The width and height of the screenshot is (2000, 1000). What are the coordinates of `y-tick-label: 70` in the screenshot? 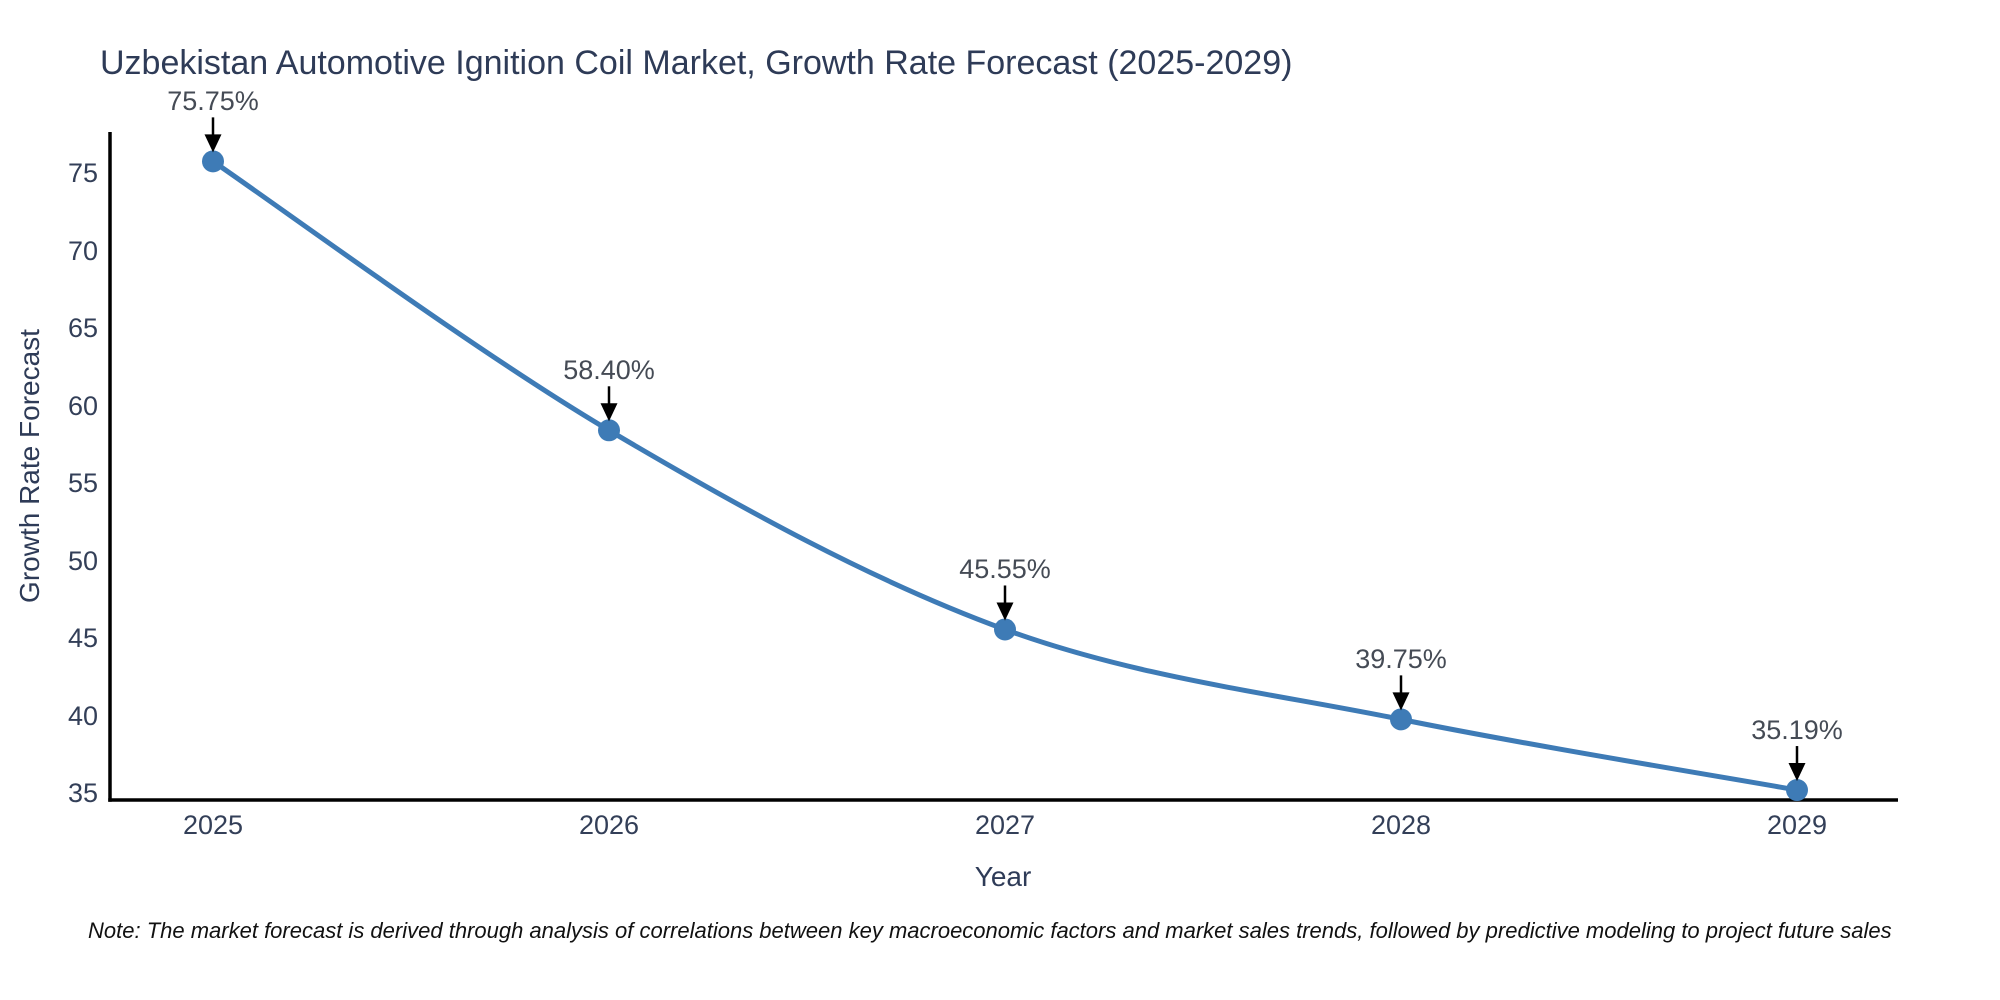 It's located at (82, 250).